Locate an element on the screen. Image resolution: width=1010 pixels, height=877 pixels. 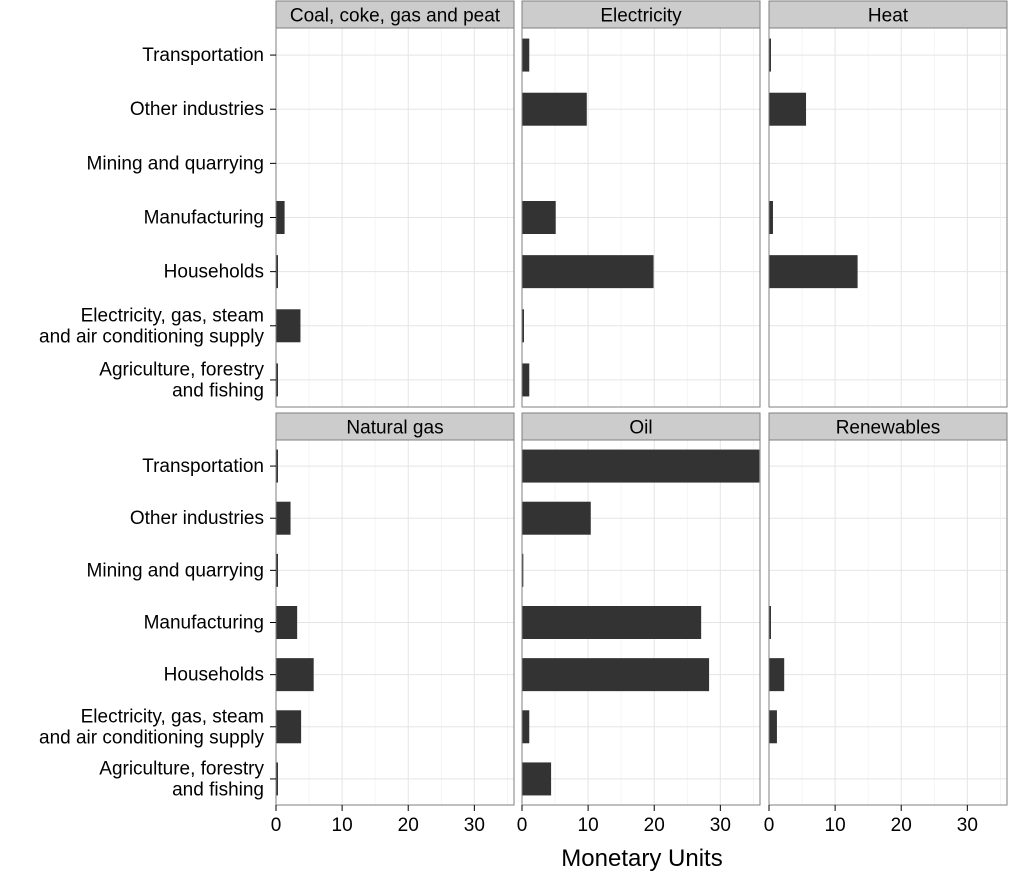
facet-panel-heat: Heat is located at coordinates (888, 204).